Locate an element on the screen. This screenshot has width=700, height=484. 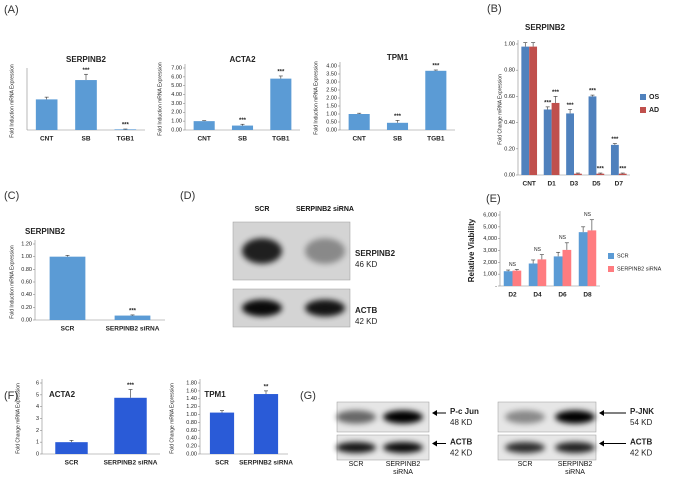
y-tick-label: 3.50 is located at coordinates (331, 74).